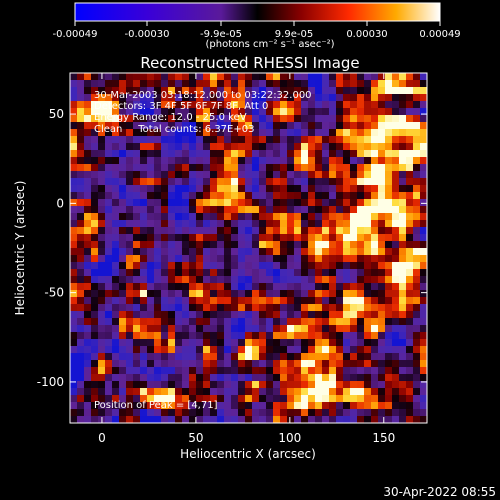 This screenshot has height=500, width=500. What do you see at coordinates (257, 23) in the screenshot?
I see `colorbar-ticks` at bounding box center [257, 23].